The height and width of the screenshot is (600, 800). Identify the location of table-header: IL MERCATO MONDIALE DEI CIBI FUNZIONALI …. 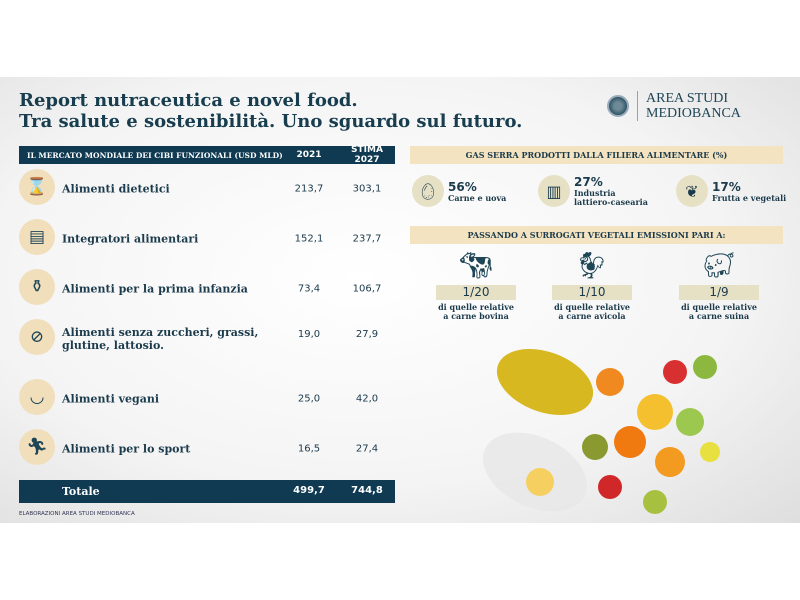
(207, 155).